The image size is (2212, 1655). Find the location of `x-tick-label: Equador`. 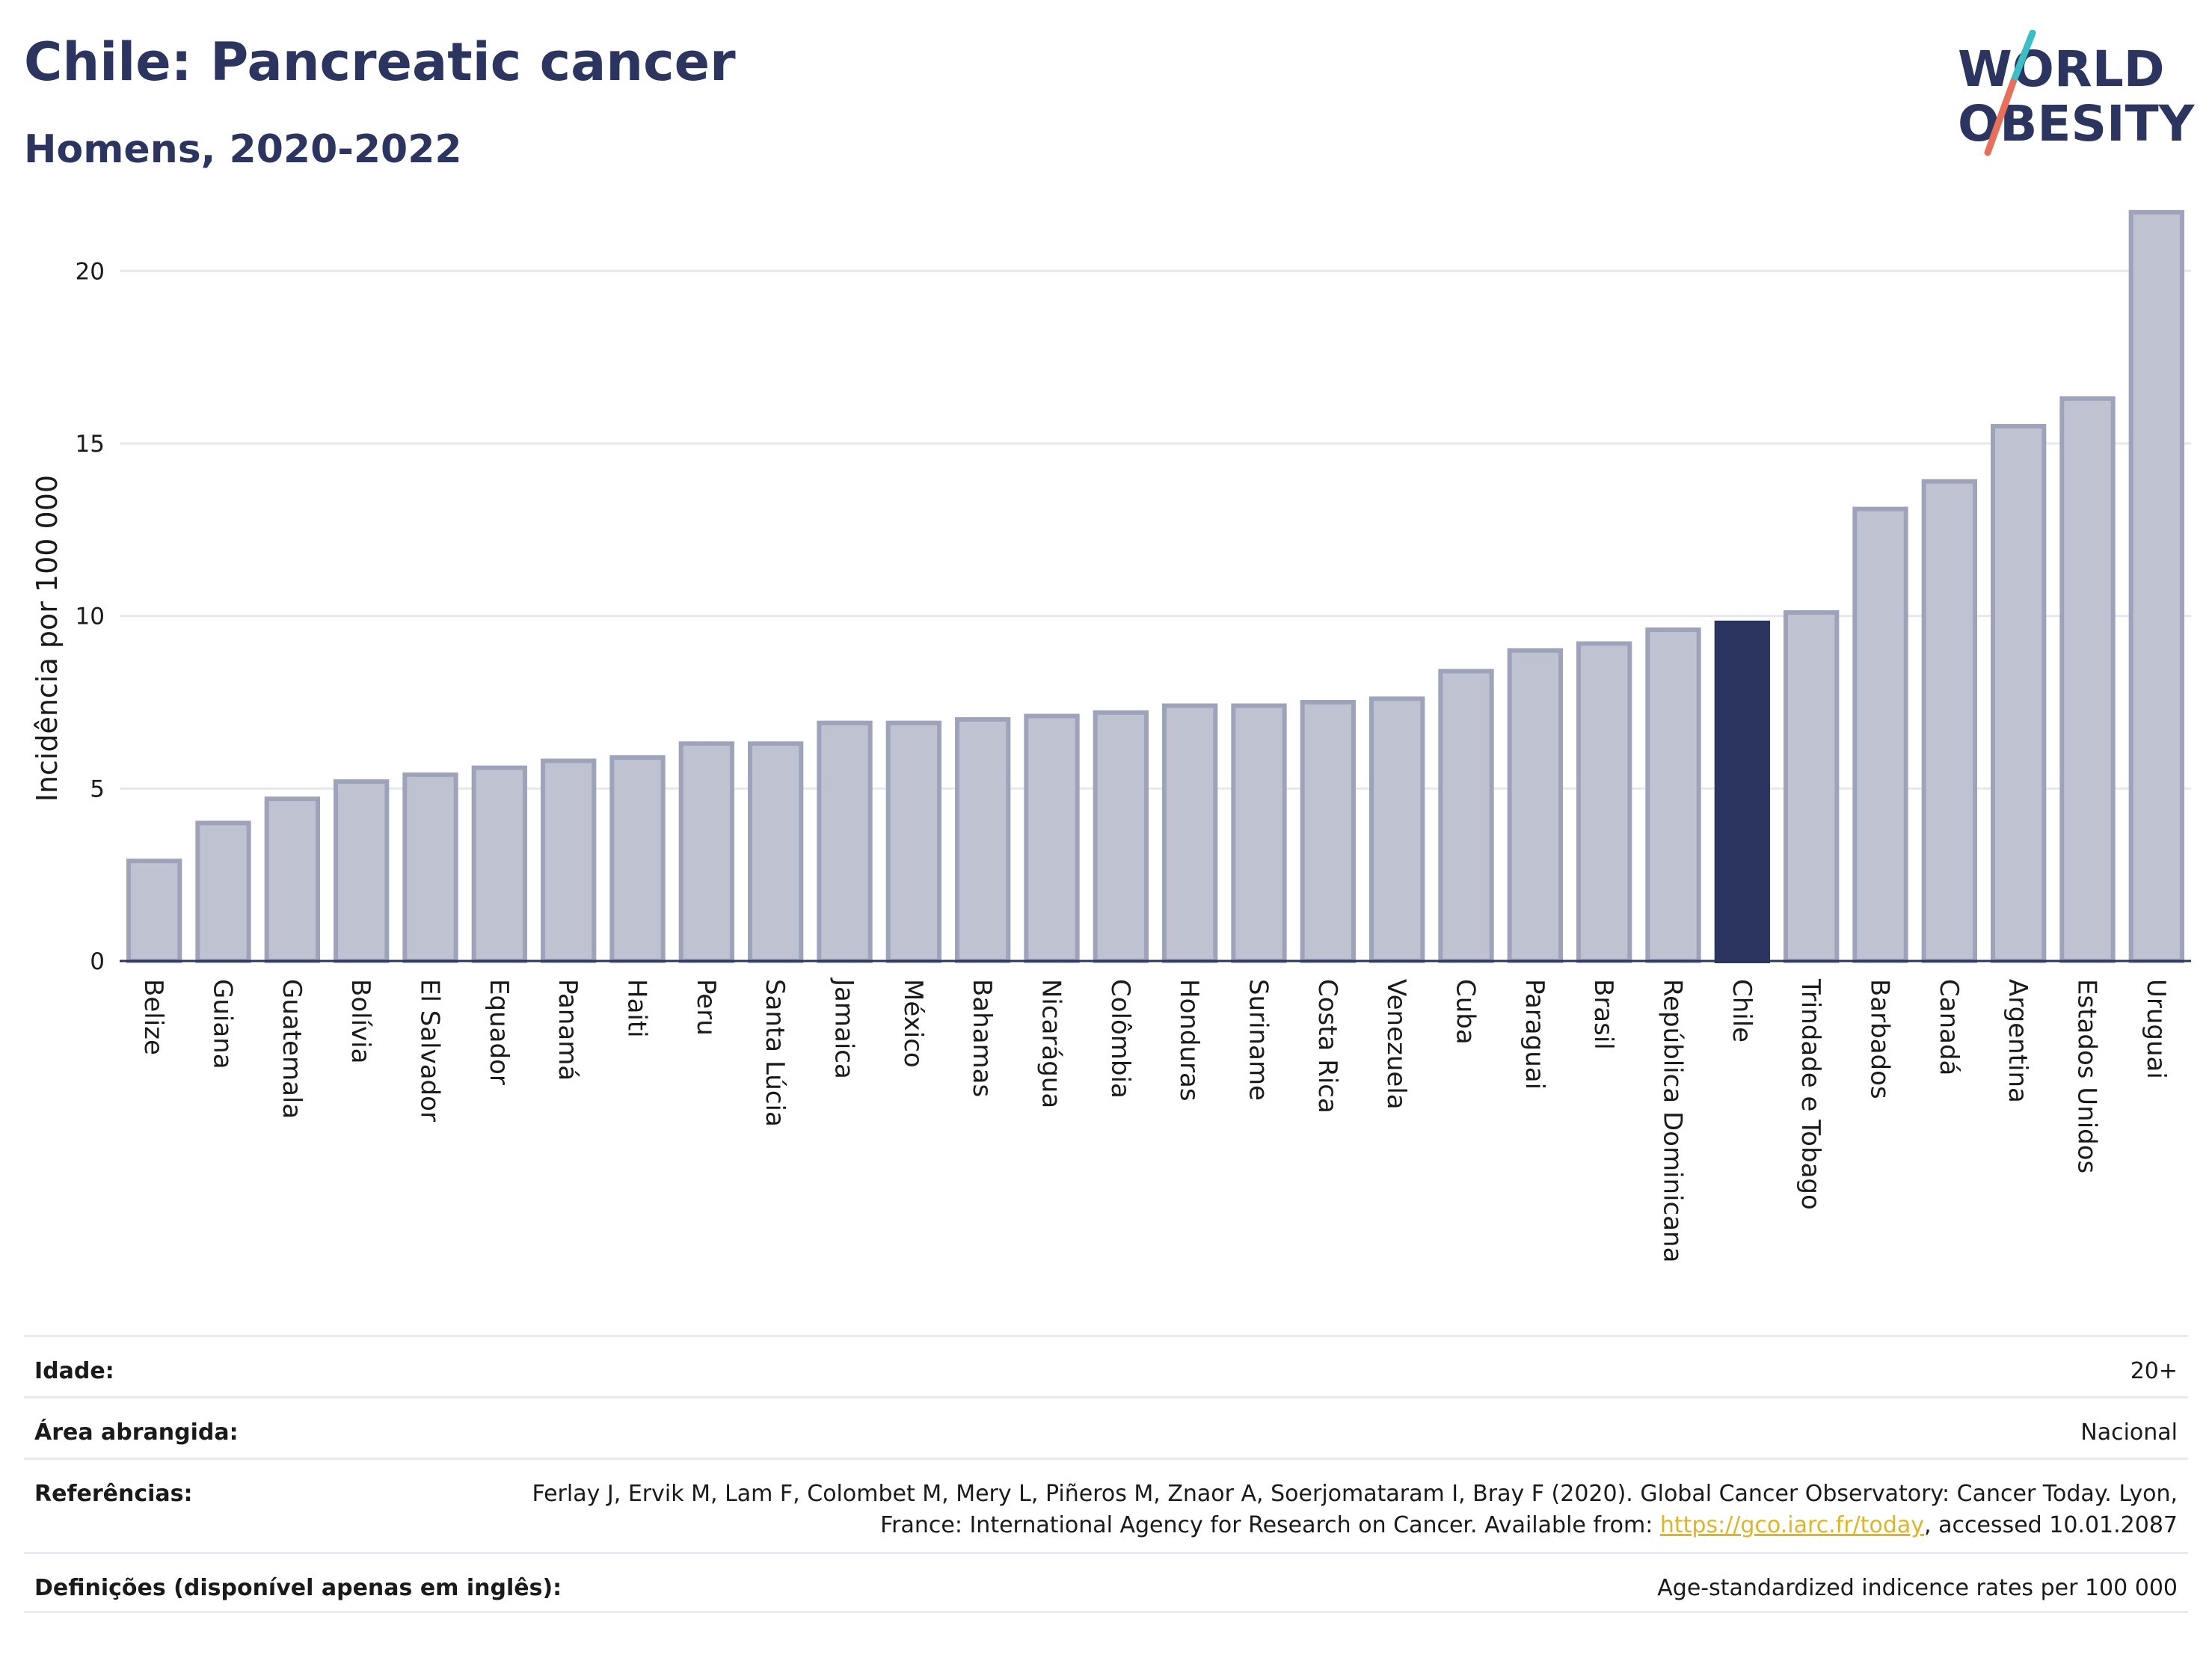

x-tick-label: Equador is located at coordinates (499, 1032).